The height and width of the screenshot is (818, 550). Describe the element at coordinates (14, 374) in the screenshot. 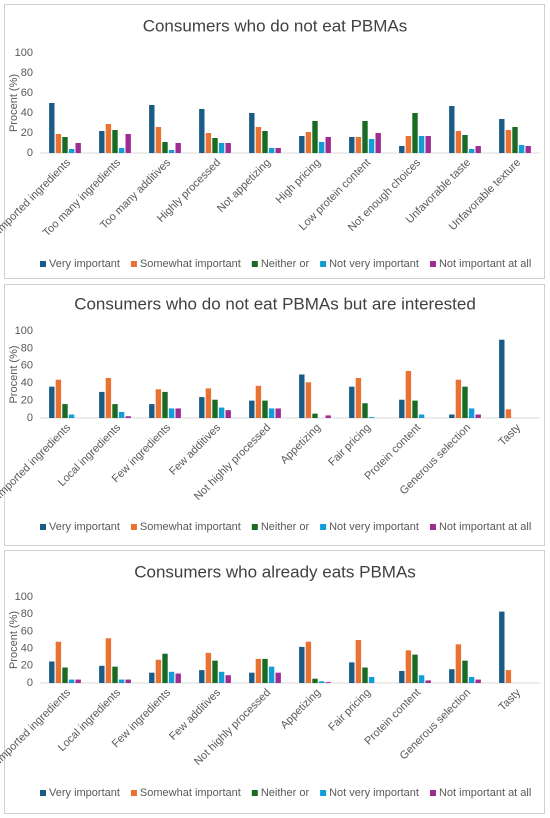

I see `y-axis-label: Procent (%)` at that location.